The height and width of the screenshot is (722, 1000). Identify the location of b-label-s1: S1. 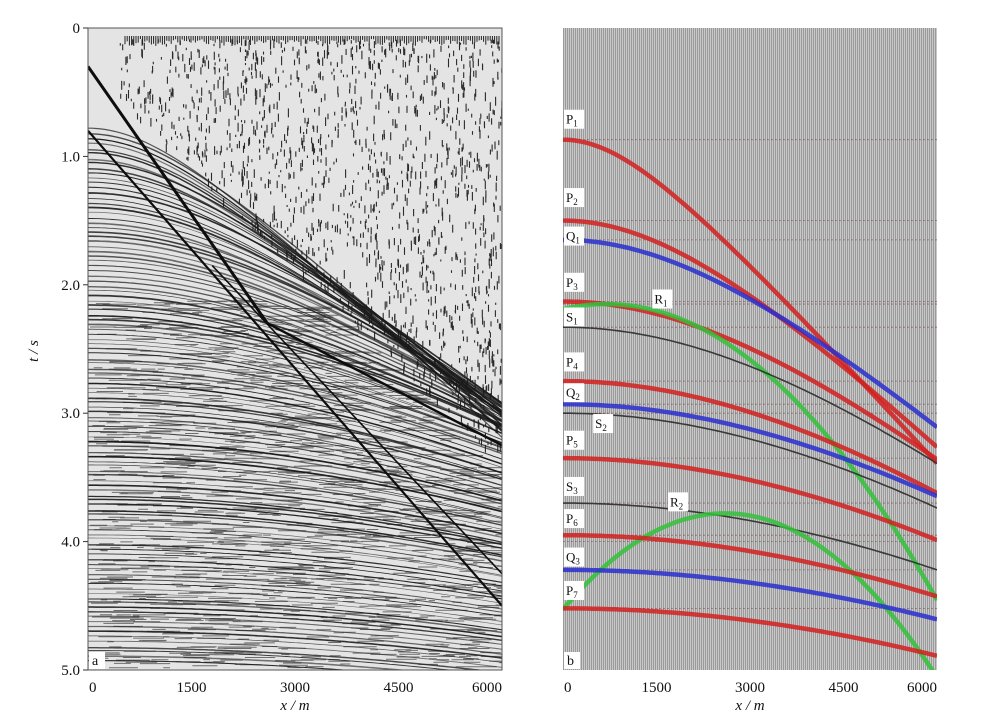
(572, 317).